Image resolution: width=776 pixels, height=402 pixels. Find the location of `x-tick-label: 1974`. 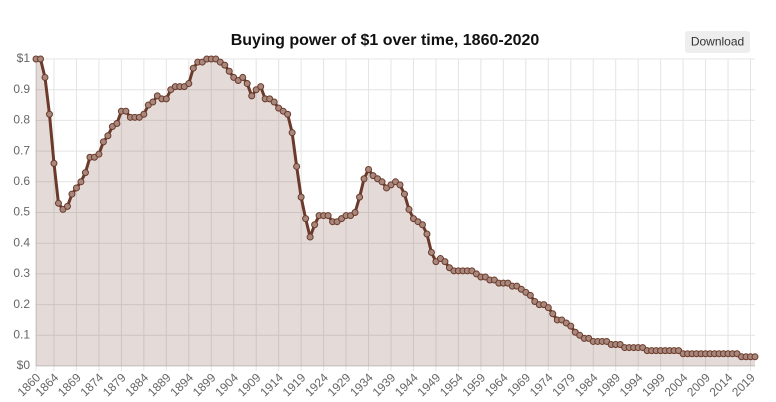

x-tick-label: 1974 is located at coordinates (541, 384).